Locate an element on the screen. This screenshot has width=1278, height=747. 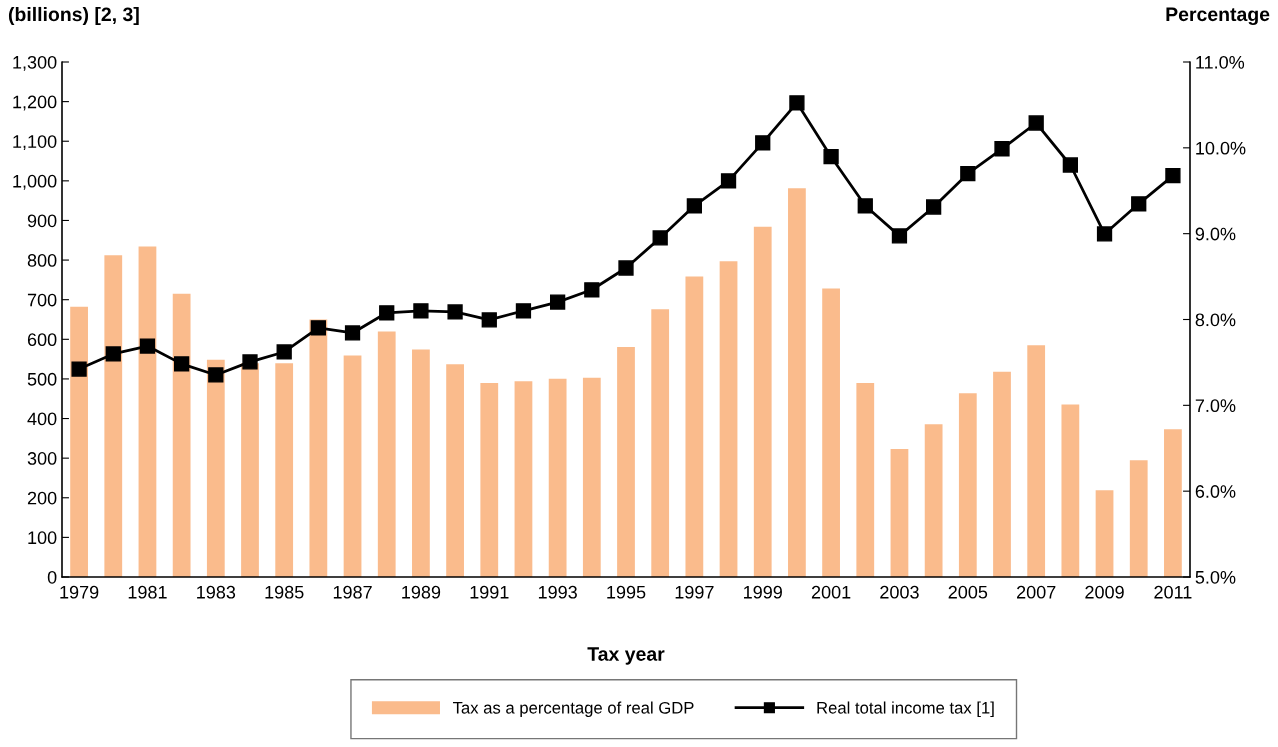
y2-tick-label: 7.0% is located at coordinates (1215, 406).